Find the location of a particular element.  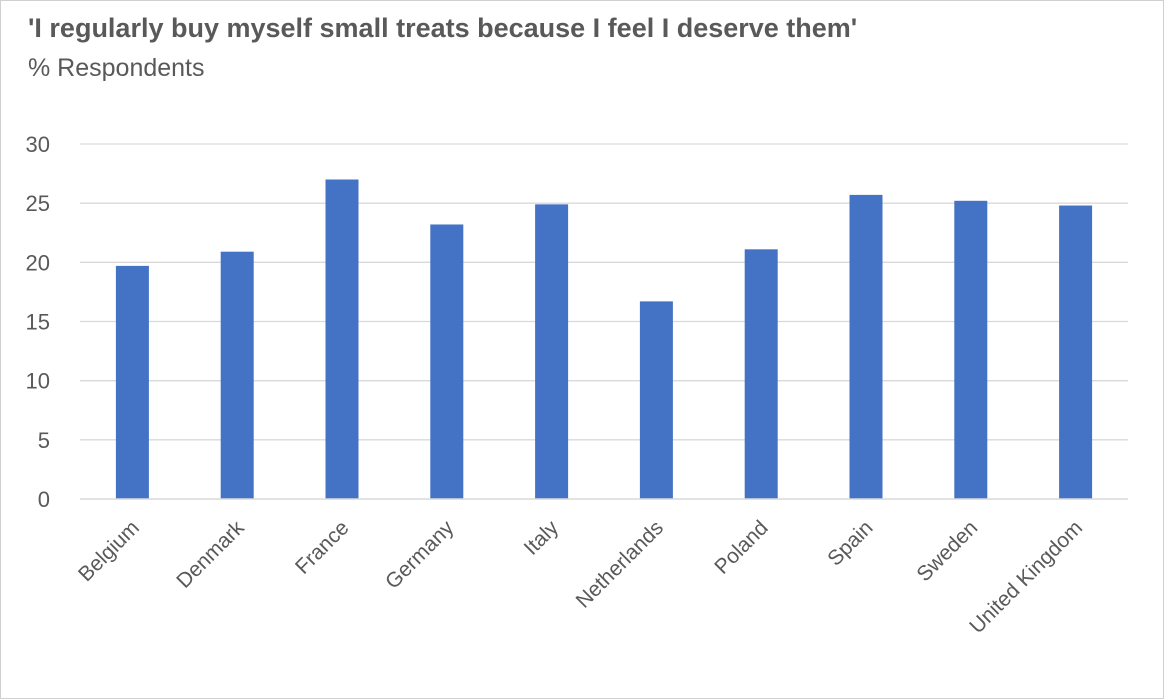

bar-denmark is located at coordinates (237, 375).